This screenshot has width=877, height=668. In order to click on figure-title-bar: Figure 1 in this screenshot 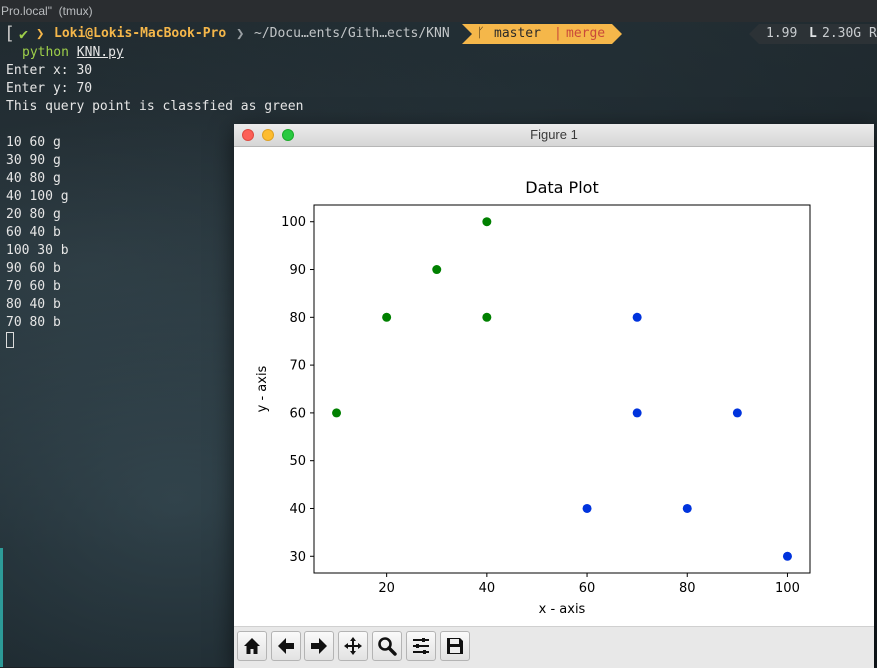, I will do `click(554, 135)`.